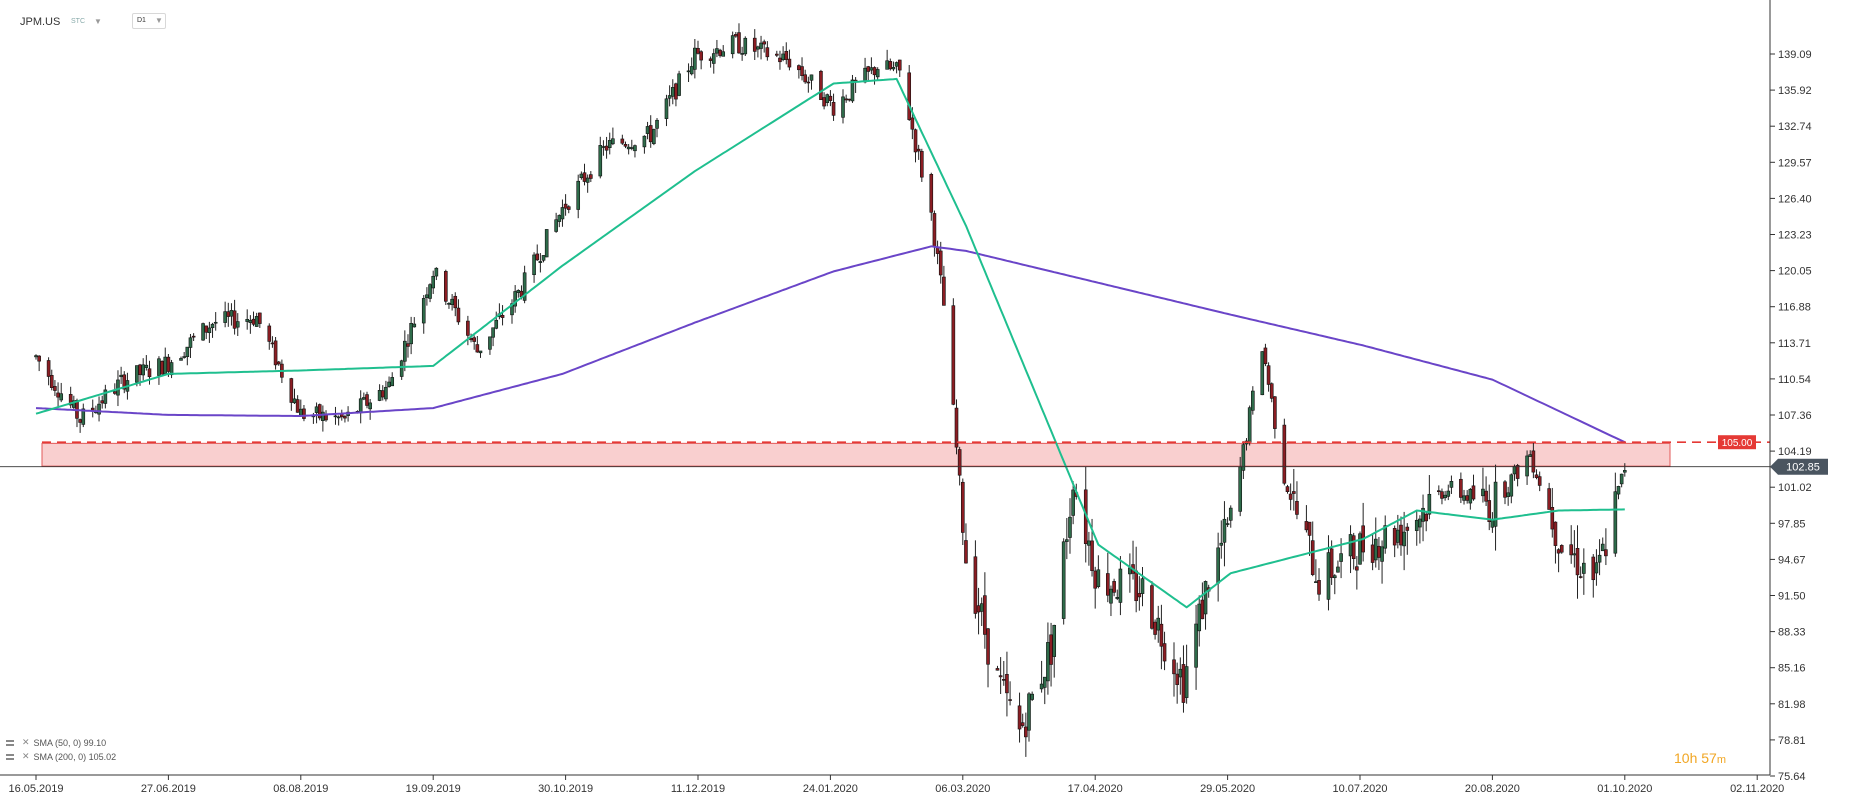  I want to click on price-level-layer: 105.00 102.85, so click(914, 455).